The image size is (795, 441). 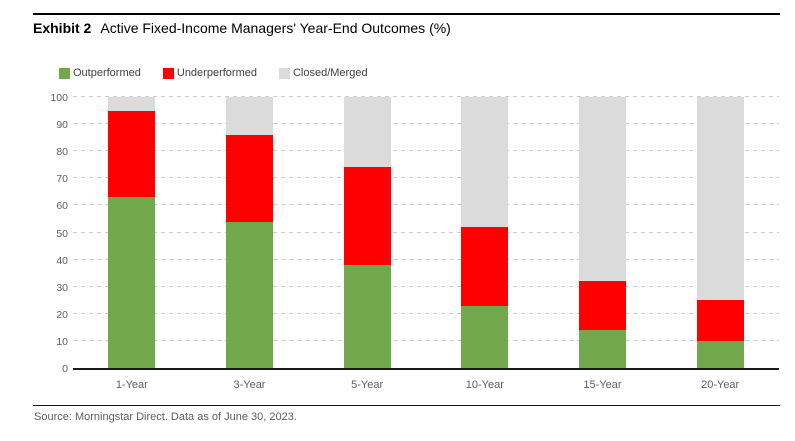 What do you see at coordinates (107, 73) in the screenshot?
I see `legend-label: Outperformed` at bounding box center [107, 73].